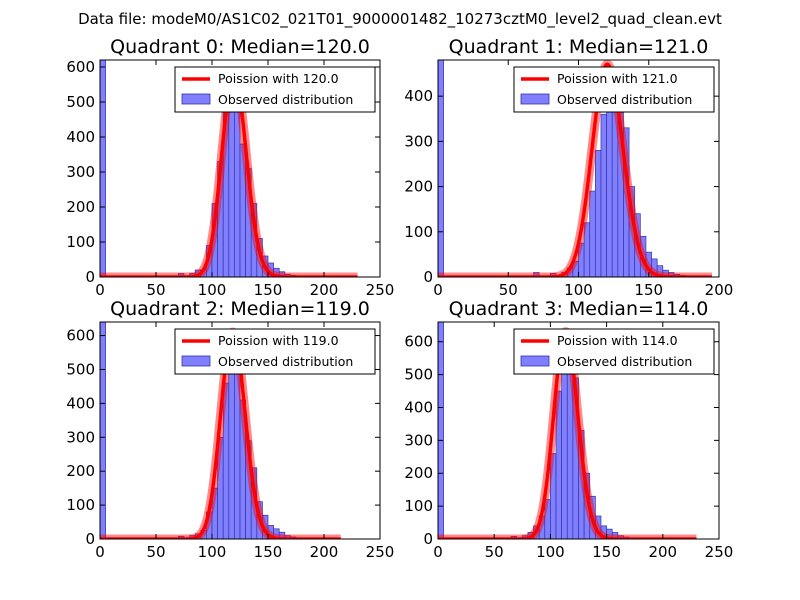 This screenshot has width=800, height=600. Describe the element at coordinates (80, 336) in the screenshot. I see `quadrant-2-ytick-label-6: 600` at that location.